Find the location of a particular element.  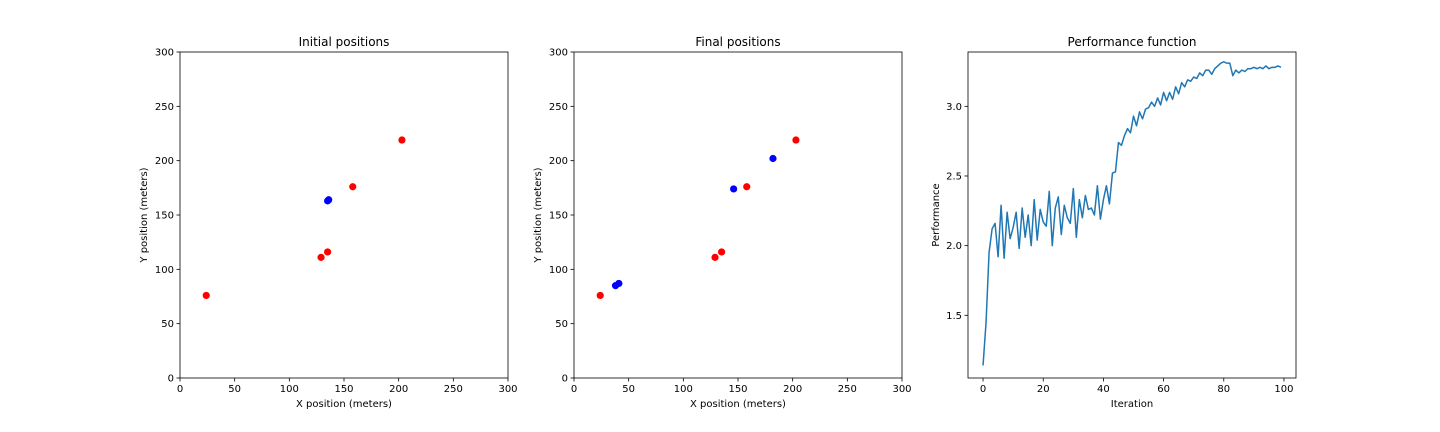

x-axis-label: Iteration is located at coordinates (1132, 404).